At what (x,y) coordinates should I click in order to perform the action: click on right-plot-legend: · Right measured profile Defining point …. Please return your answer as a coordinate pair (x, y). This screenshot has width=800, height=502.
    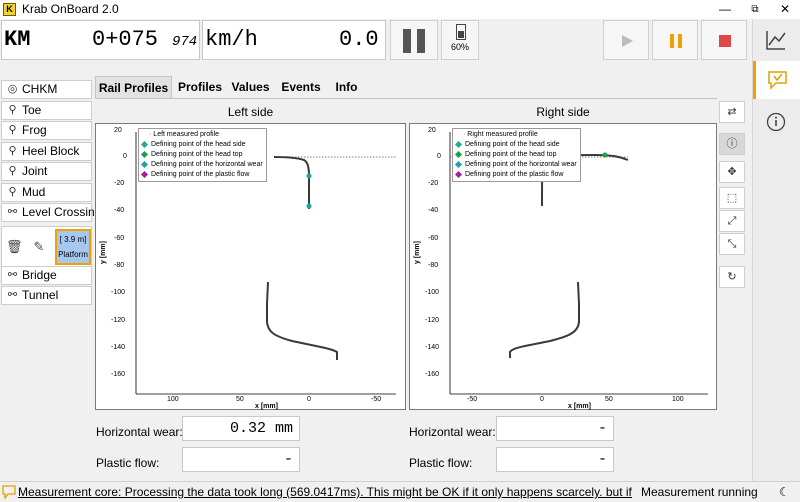
    Looking at the image, I should click on (516, 155).